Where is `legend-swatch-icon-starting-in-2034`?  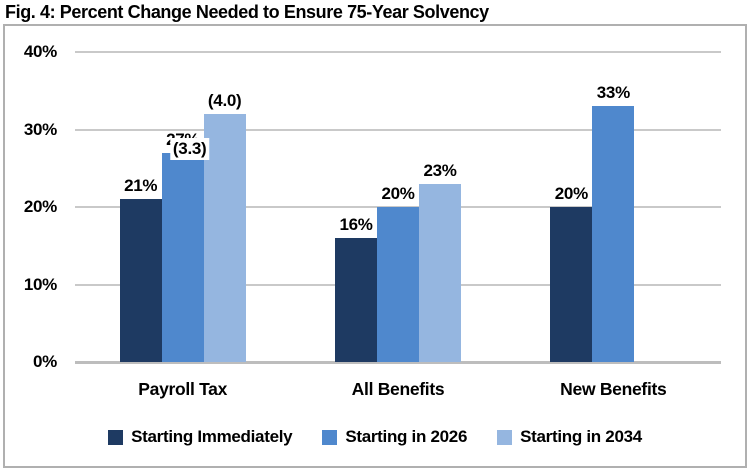
legend-swatch-icon-starting-in-2034 is located at coordinates (505, 437).